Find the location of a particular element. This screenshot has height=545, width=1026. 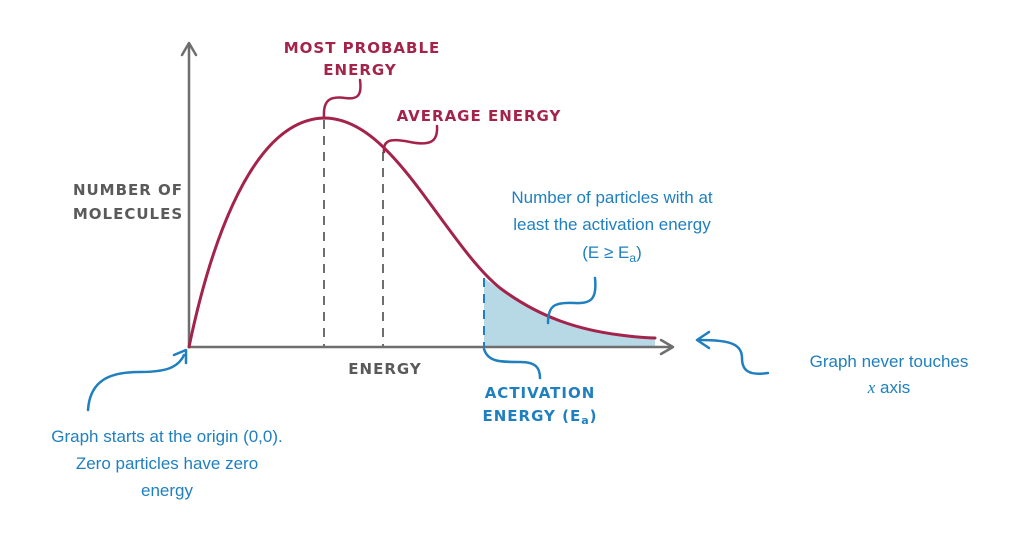

most-probable-label-line1: MOST PROBABLE is located at coordinates (362, 48).